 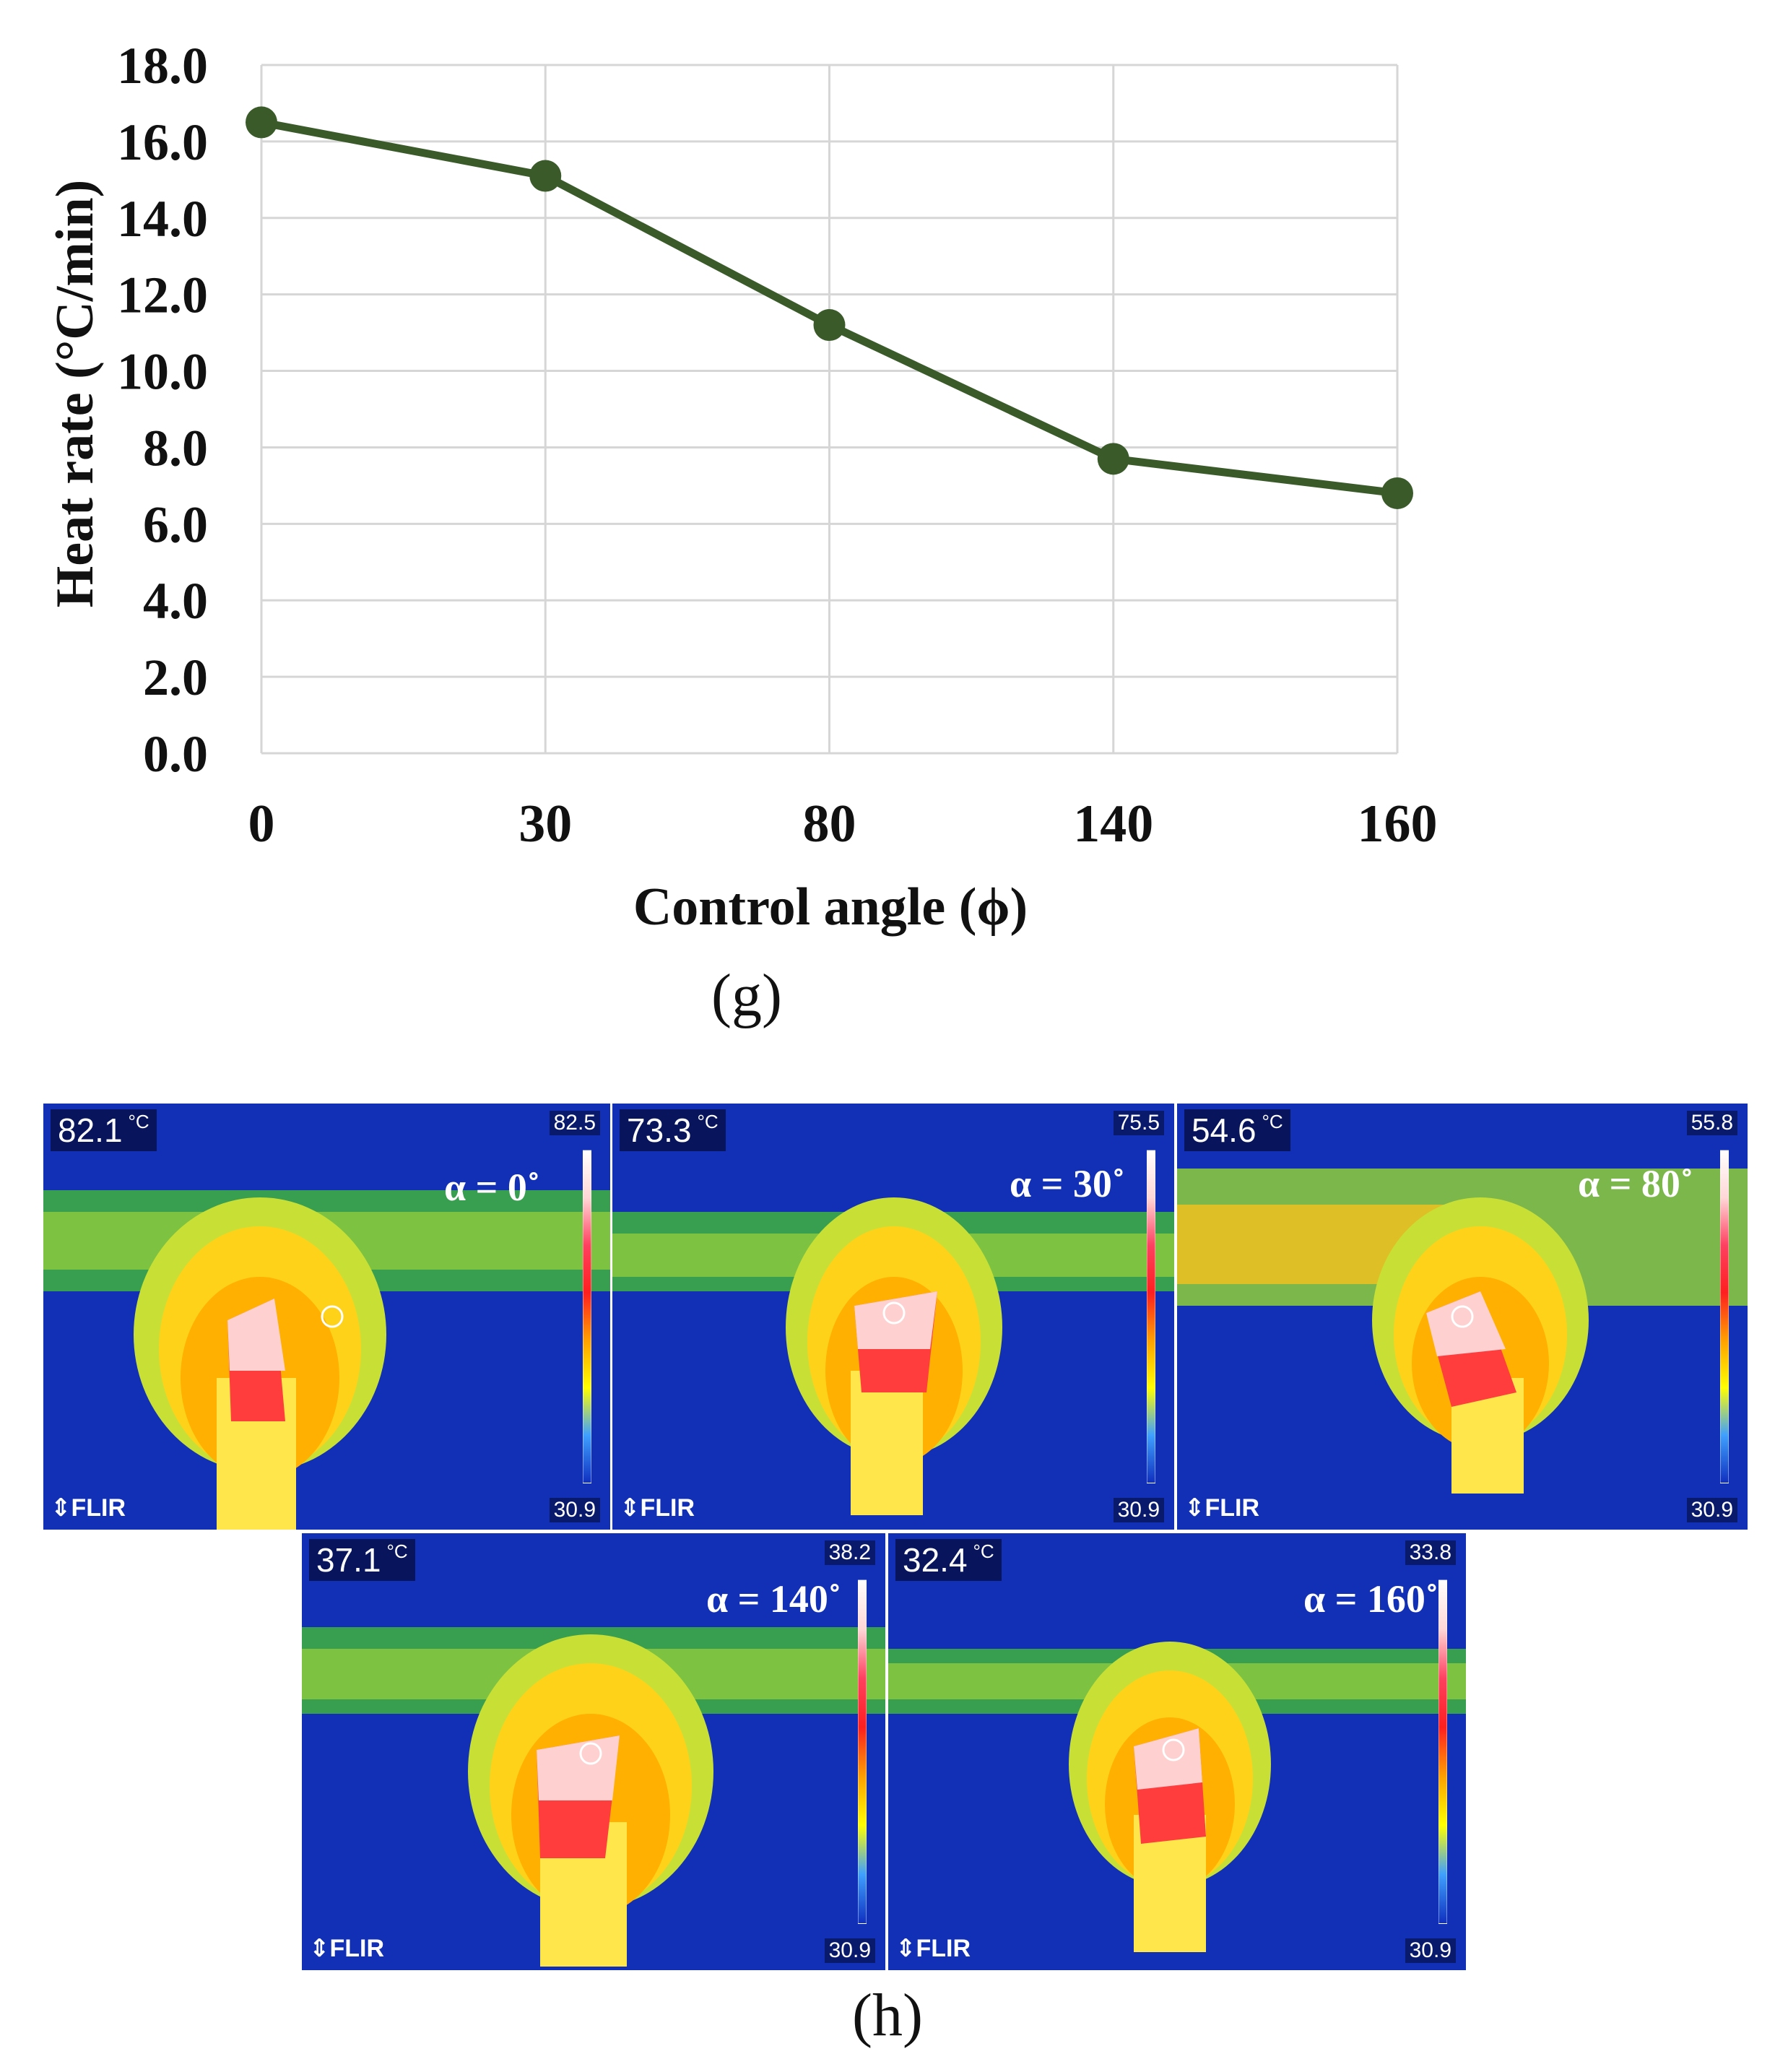 I want to click on scale-max: 33.8, so click(x=1430, y=1553).